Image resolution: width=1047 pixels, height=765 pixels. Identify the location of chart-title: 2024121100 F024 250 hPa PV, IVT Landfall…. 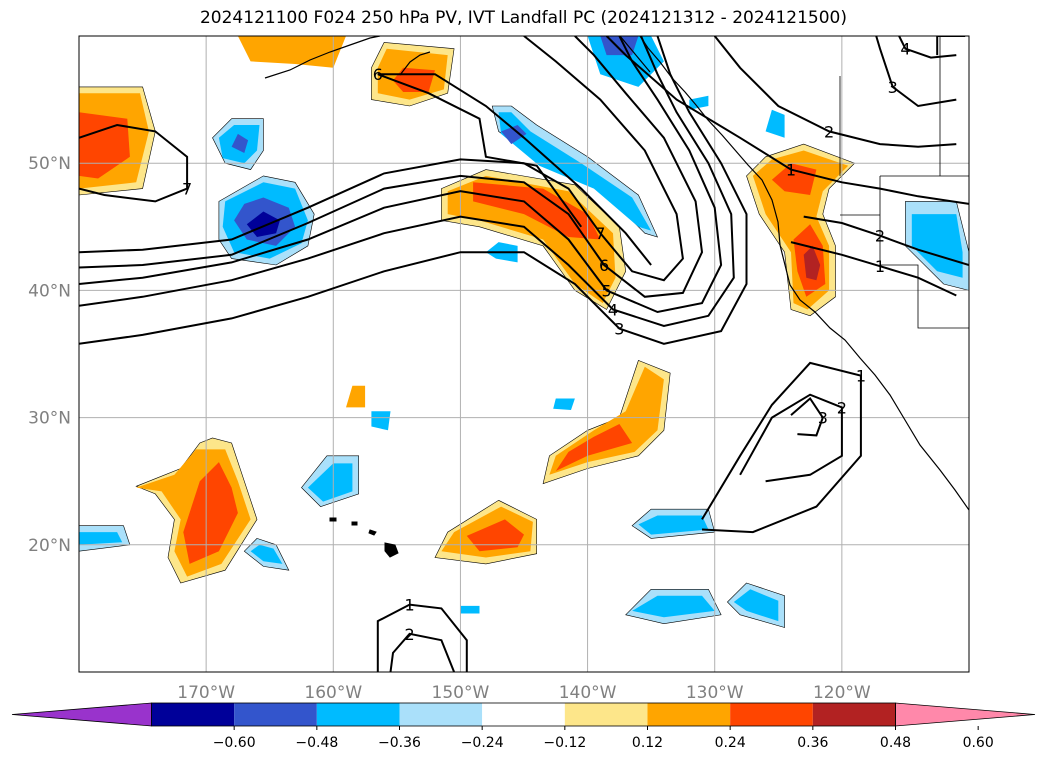
(523, 18).